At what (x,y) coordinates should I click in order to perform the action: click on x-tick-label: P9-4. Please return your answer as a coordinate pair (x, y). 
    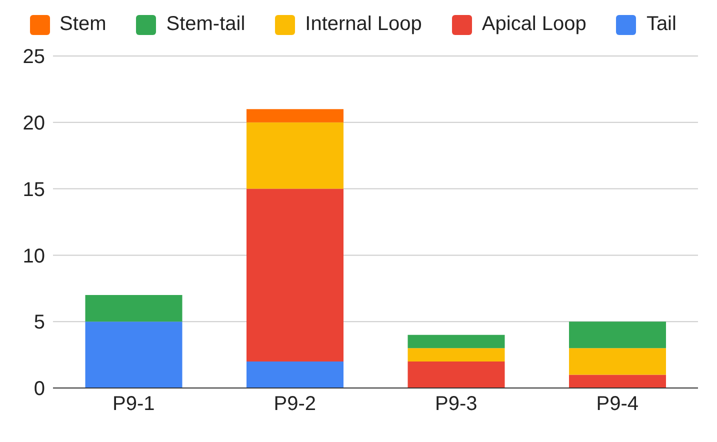
    Looking at the image, I should click on (617, 404).